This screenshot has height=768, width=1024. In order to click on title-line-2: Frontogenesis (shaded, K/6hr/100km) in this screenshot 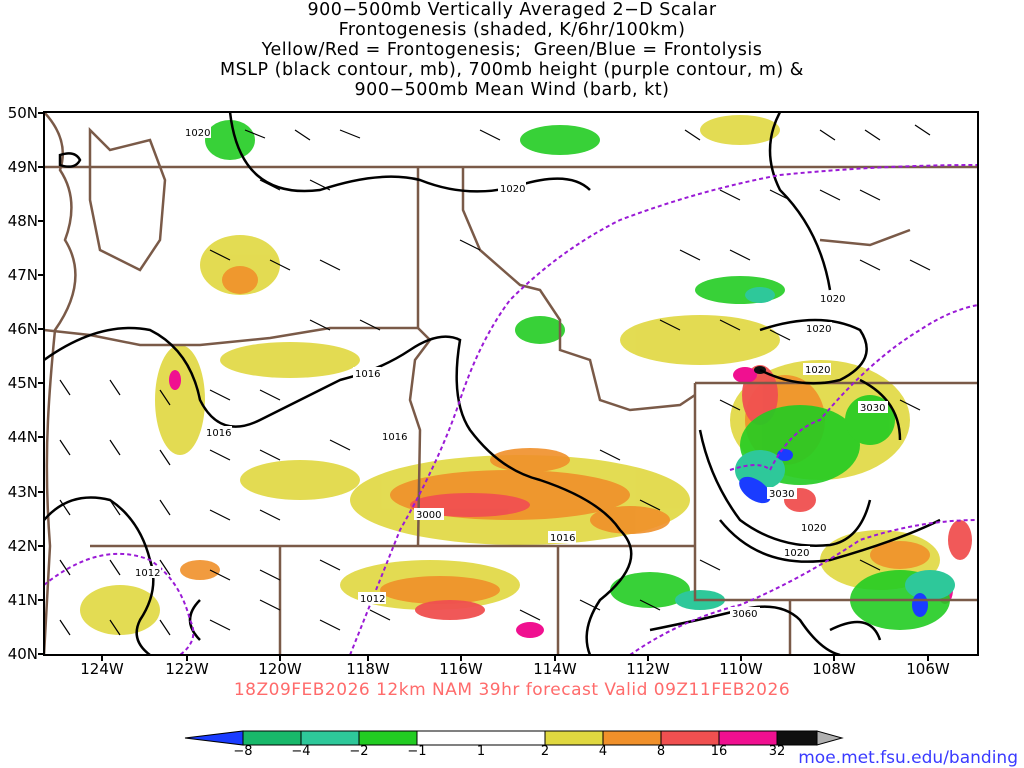, I will do `click(512, 30)`.